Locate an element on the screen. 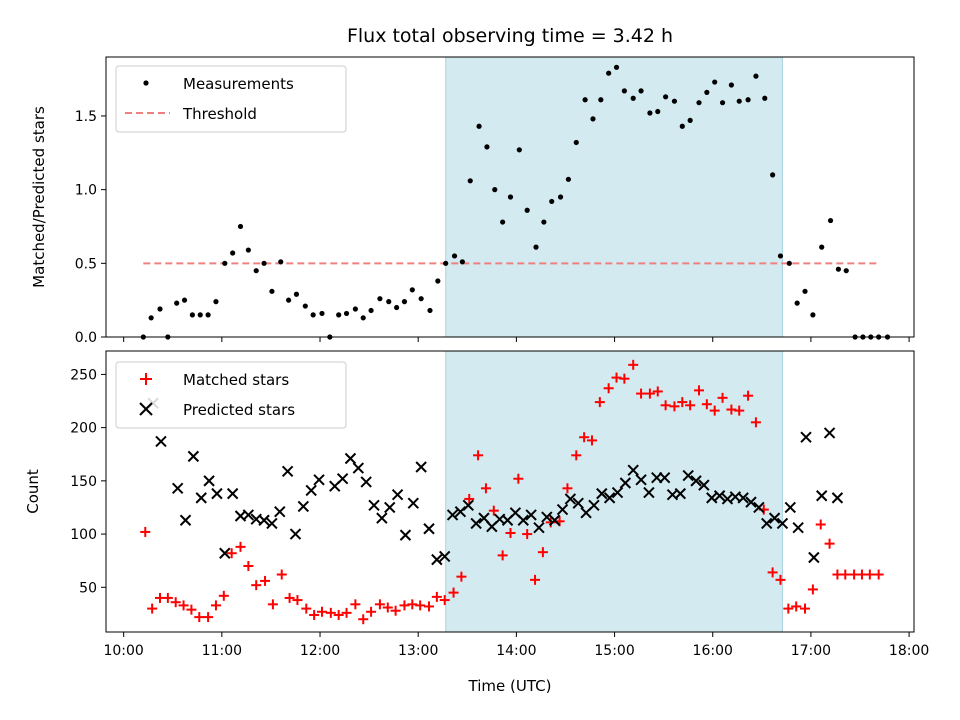 The image size is (960, 720). legend-matched-label: Matched stars is located at coordinates (236, 380).